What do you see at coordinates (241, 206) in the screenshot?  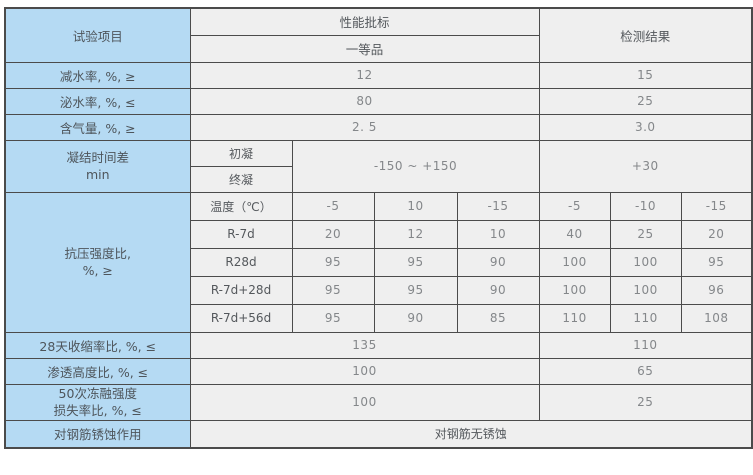 I see `temperature-label: 温度（℃）` at bounding box center [241, 206].